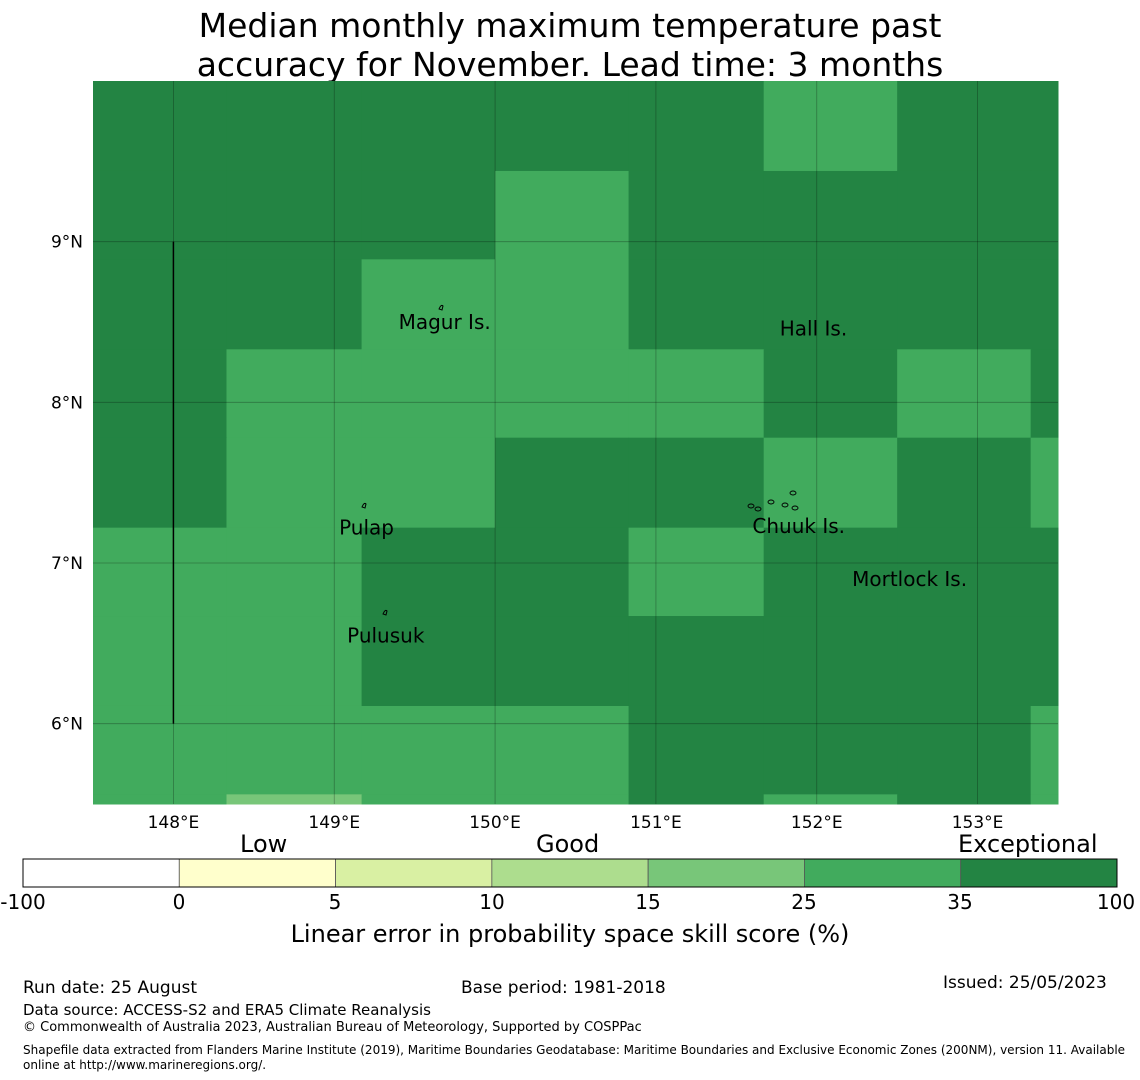 This screenshot has width=1140, height=1080. Describe the element at coordinates (570, 25) in the screenshot. I see `title-line-1: Median monthly maximum temperature past` at that location.